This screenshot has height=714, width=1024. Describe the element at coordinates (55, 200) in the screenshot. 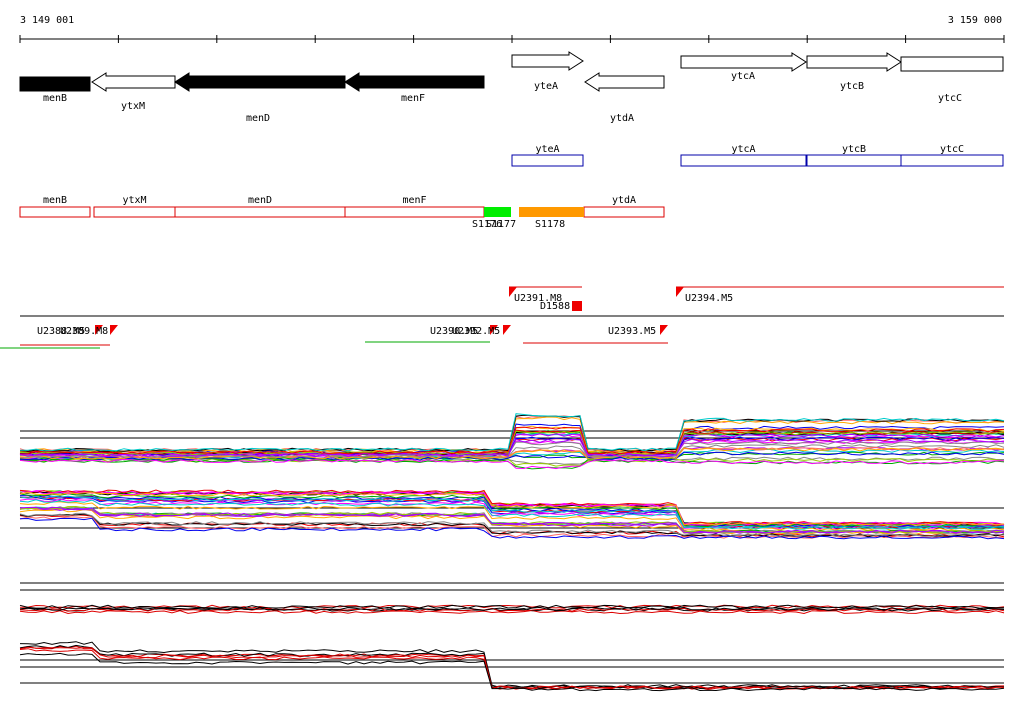

I see `transcript-label: menB` at that location.